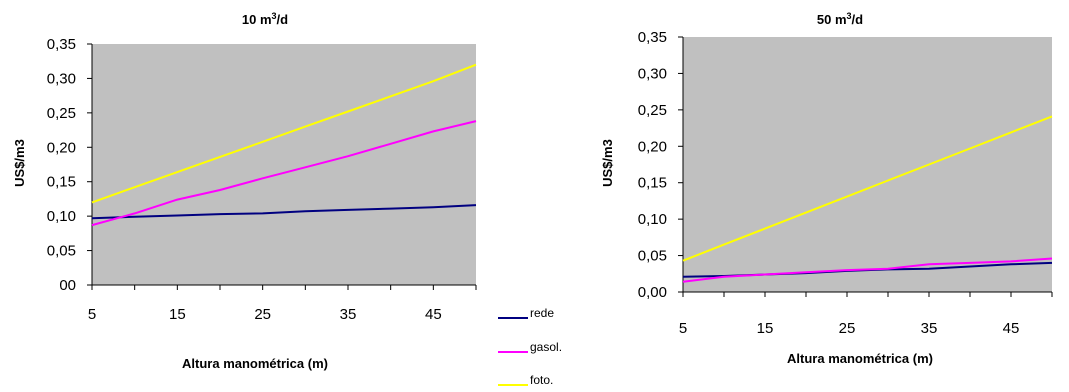 This screenshot has height=392, width=1069. Describe the element at coordinates (652, 146) in the screenshot. I see `chart2-y-tick-label: 0,20` at that location.